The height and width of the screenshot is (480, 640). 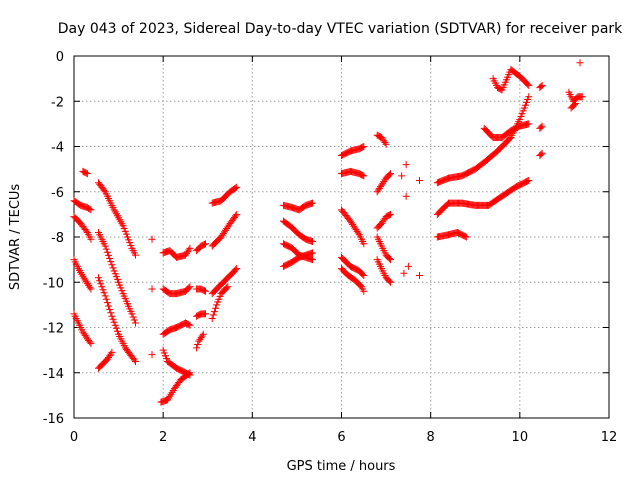 I want to click on x-tick-label: 8, so click(x=431, y=437).